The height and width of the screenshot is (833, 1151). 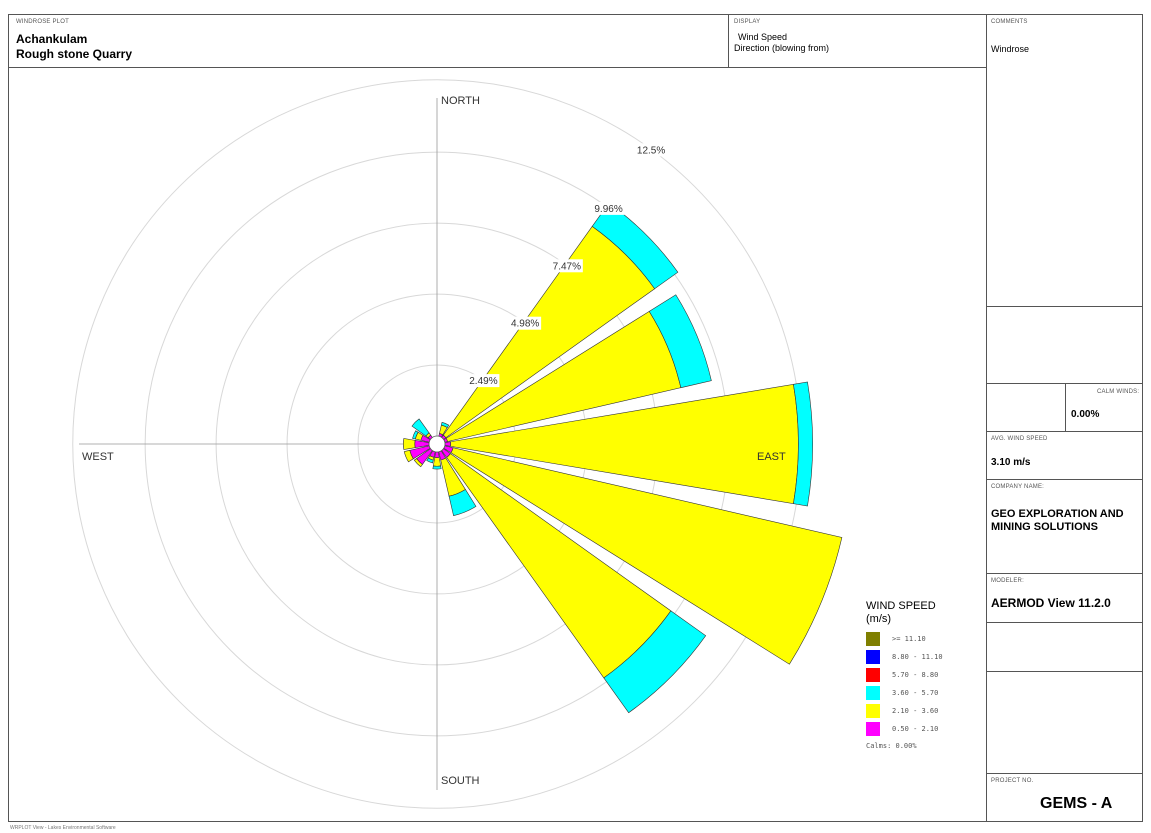 I want to click on ring-label-1: 2.49%, so click(x=483, y=381).